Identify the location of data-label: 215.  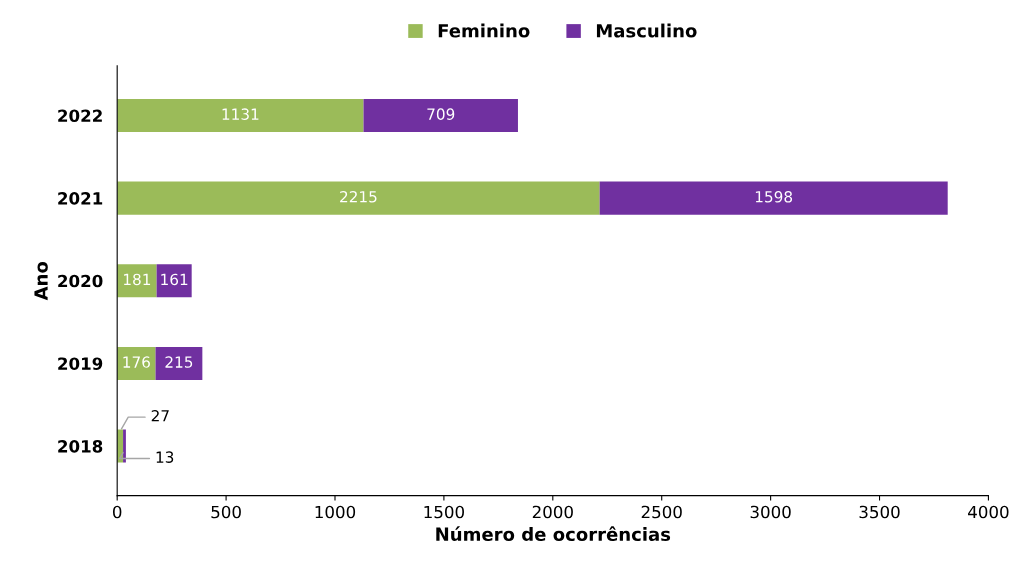
(179, 362).